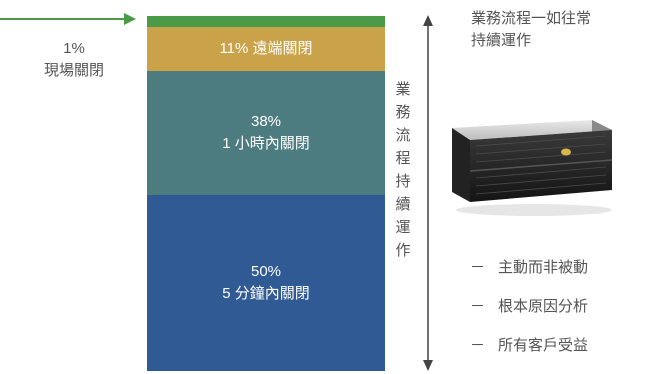  Describe the element at coordinates (266, 121) in the screenshot. I see `segment-one-hour-percent: 38%` at that location.